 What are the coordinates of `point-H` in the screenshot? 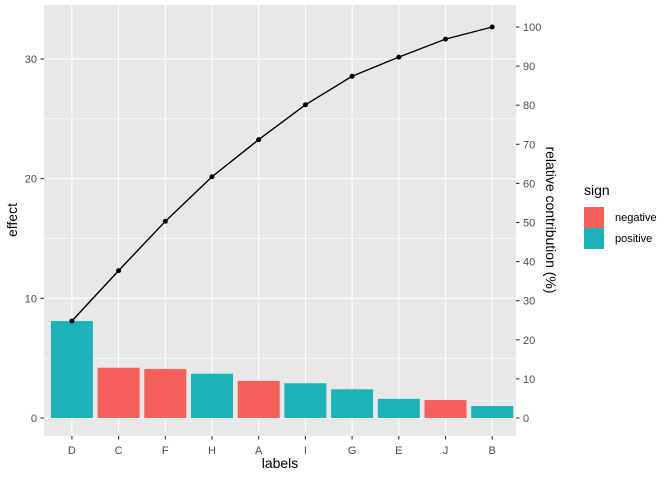 It's located at (212, 177).